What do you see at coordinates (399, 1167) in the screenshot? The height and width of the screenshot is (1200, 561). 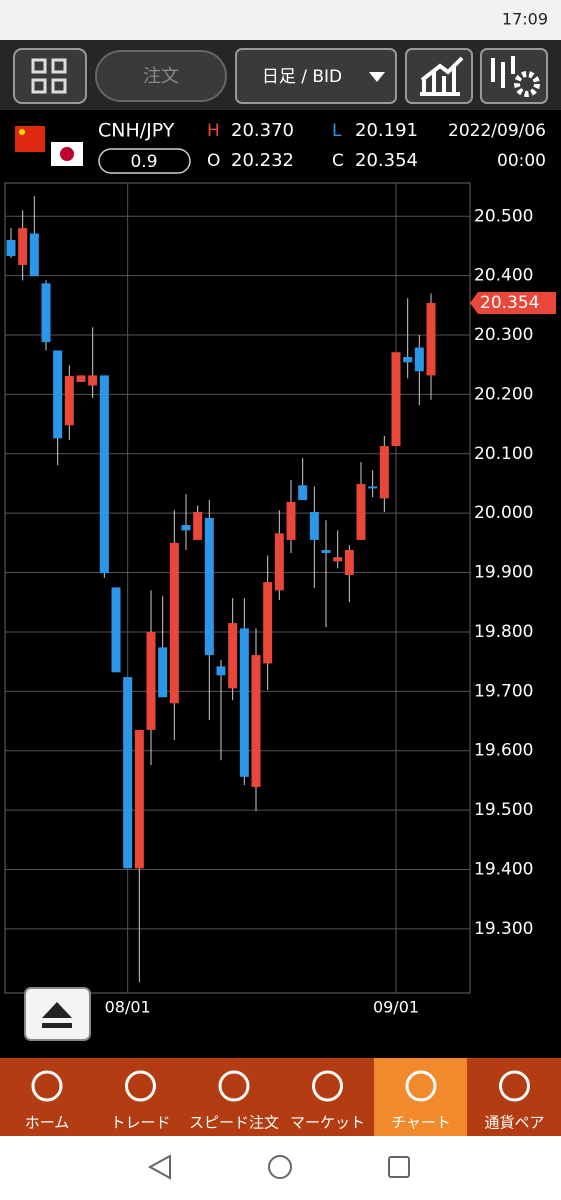 I see `recents-button` at bounding box center [399, 1167].